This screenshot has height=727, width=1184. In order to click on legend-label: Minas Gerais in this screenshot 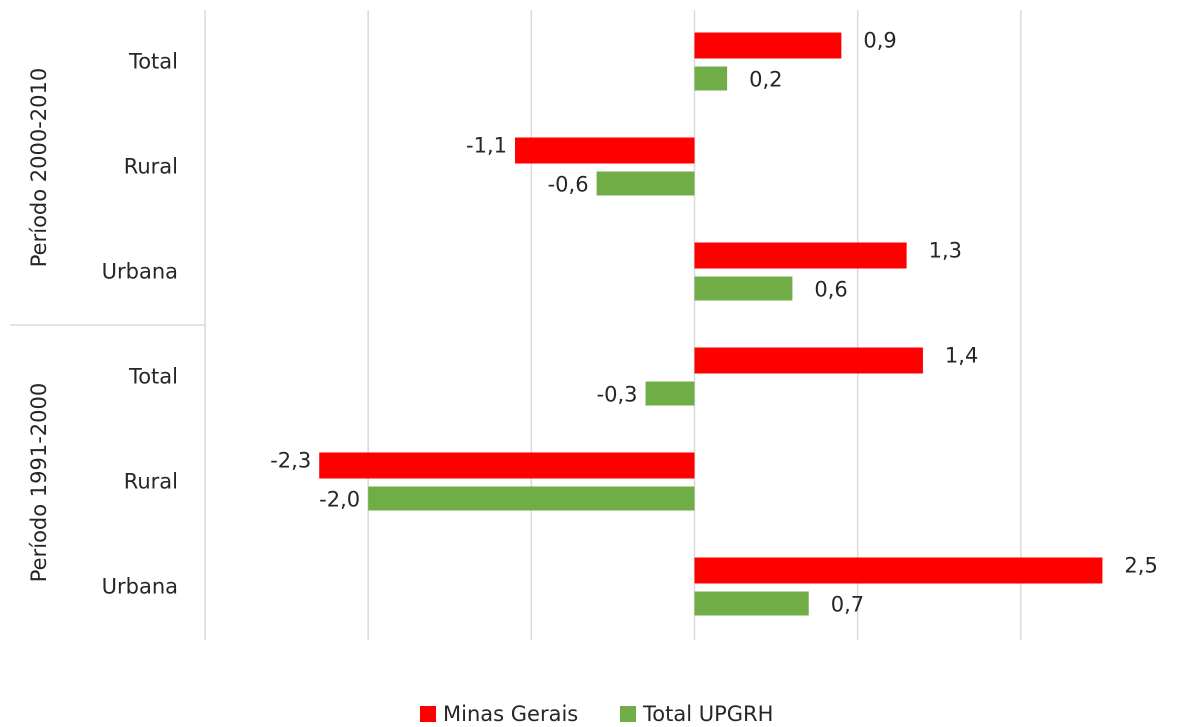, I will do `click(510, 714)`.